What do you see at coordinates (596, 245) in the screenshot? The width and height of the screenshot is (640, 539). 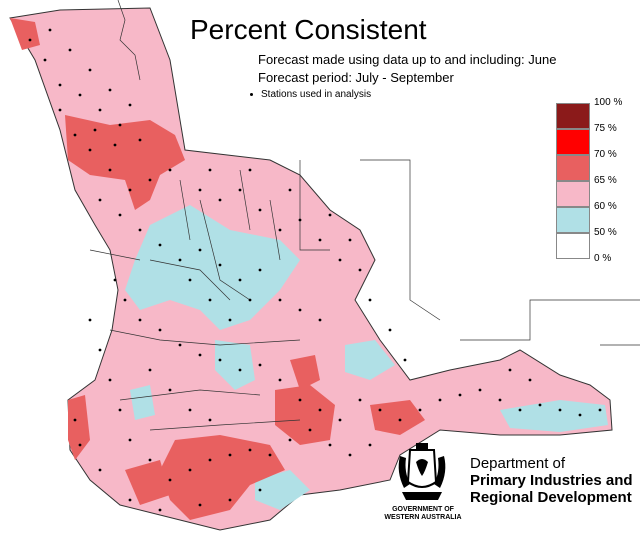 I see `legend-row: 50 % 0 %` at bounding box center [596, 245].